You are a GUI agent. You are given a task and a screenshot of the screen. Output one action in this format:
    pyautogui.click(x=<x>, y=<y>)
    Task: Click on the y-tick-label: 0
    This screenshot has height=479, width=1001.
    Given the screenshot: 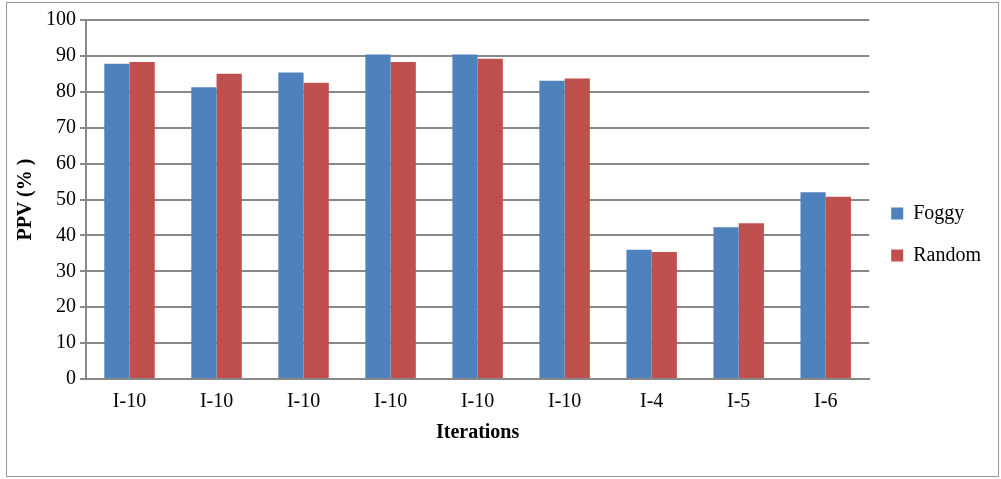 What is the action you would take?
    pyautogui.click(x=71, y=377)
    